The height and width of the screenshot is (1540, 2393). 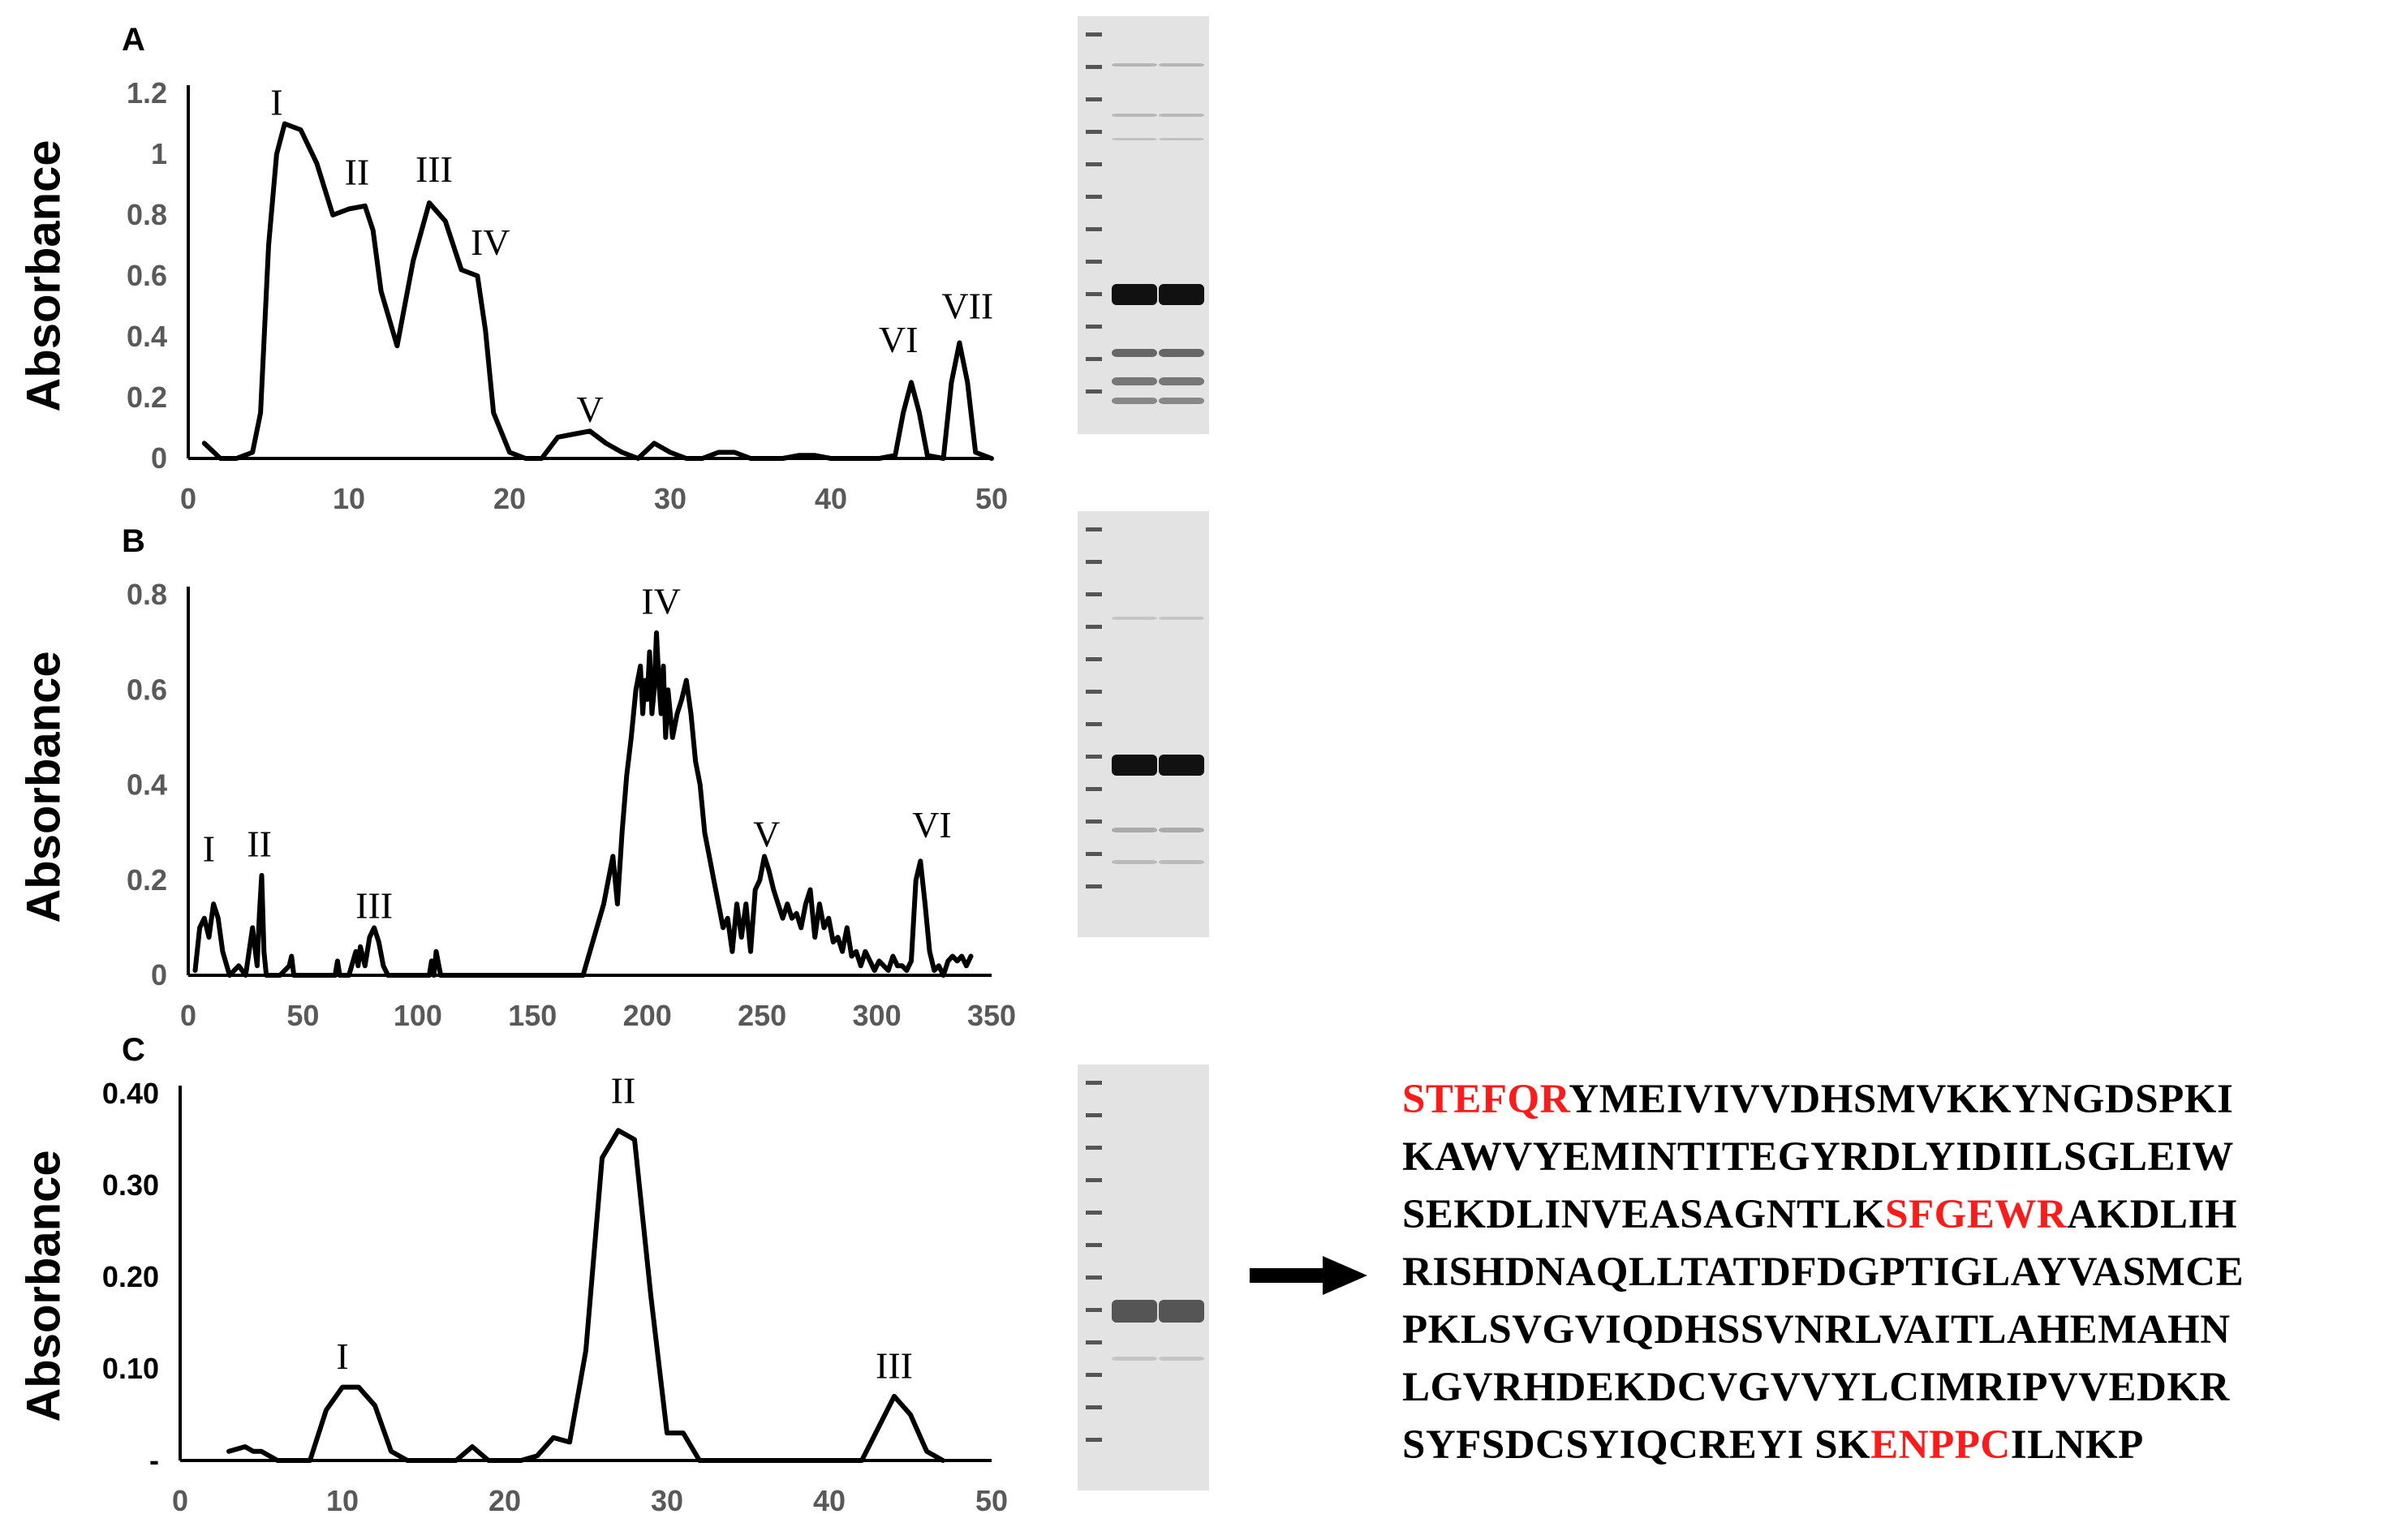 I want to click on x-tick-label-a: 20, so click(x=510, y=498).